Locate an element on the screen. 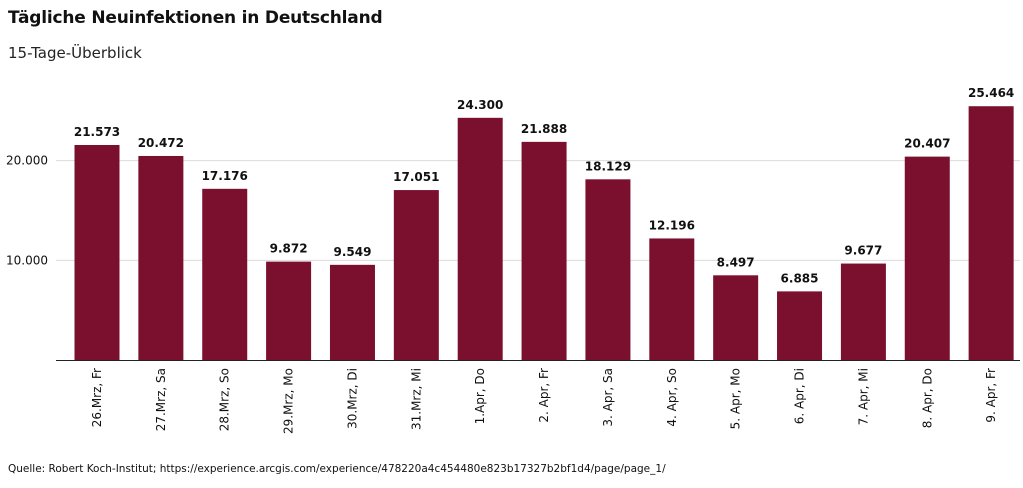  x-tick-label: 29.Mrz, Mo is located at coordinates (289, 401).